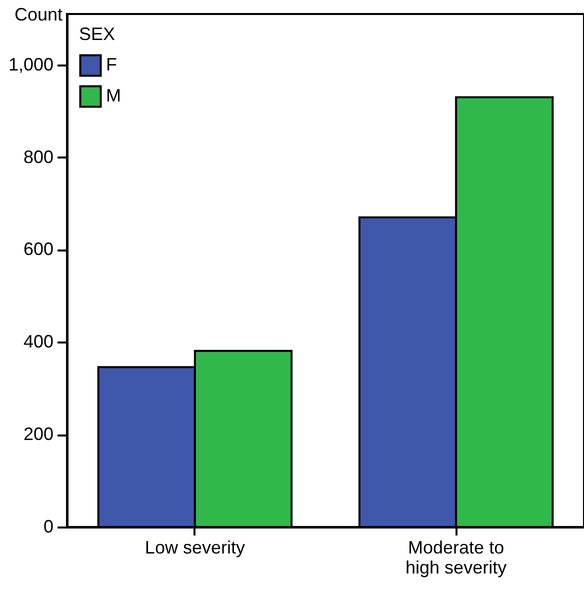 The width and height of the screenshot is (584, 599). Describe the element at coordinates (38, 434) in the screenshot. I see `y-tick-label: 200` at that location.